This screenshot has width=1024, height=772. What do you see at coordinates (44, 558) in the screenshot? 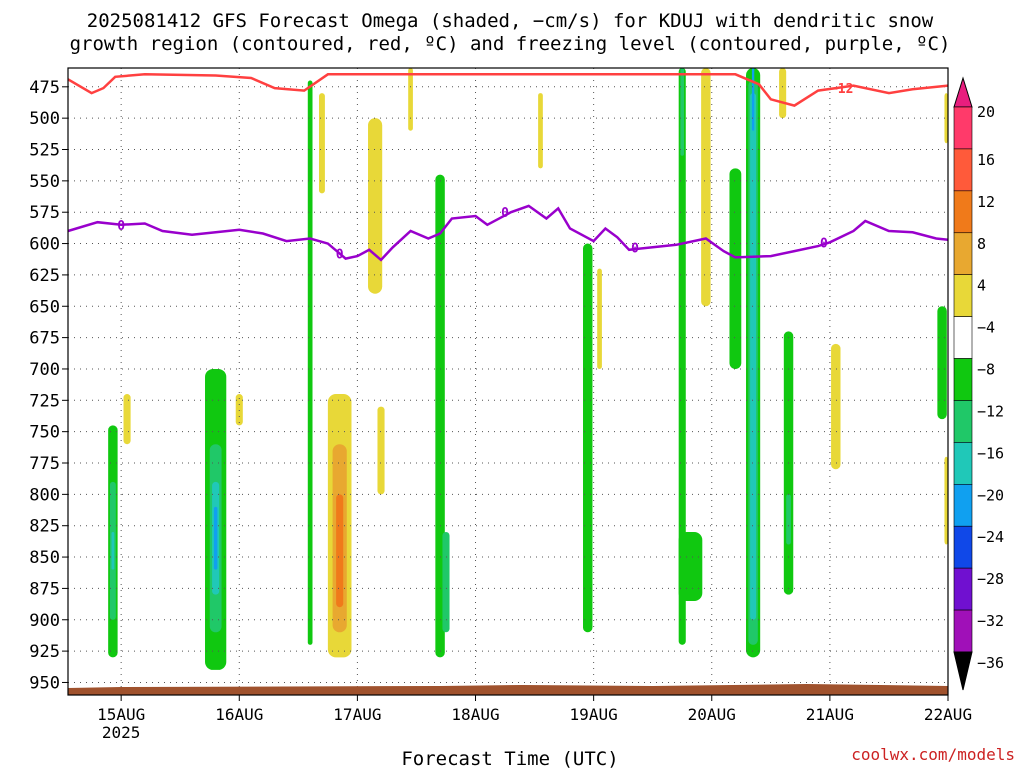
I see `y-tick-label: 850` at bounding box center [44, 558].